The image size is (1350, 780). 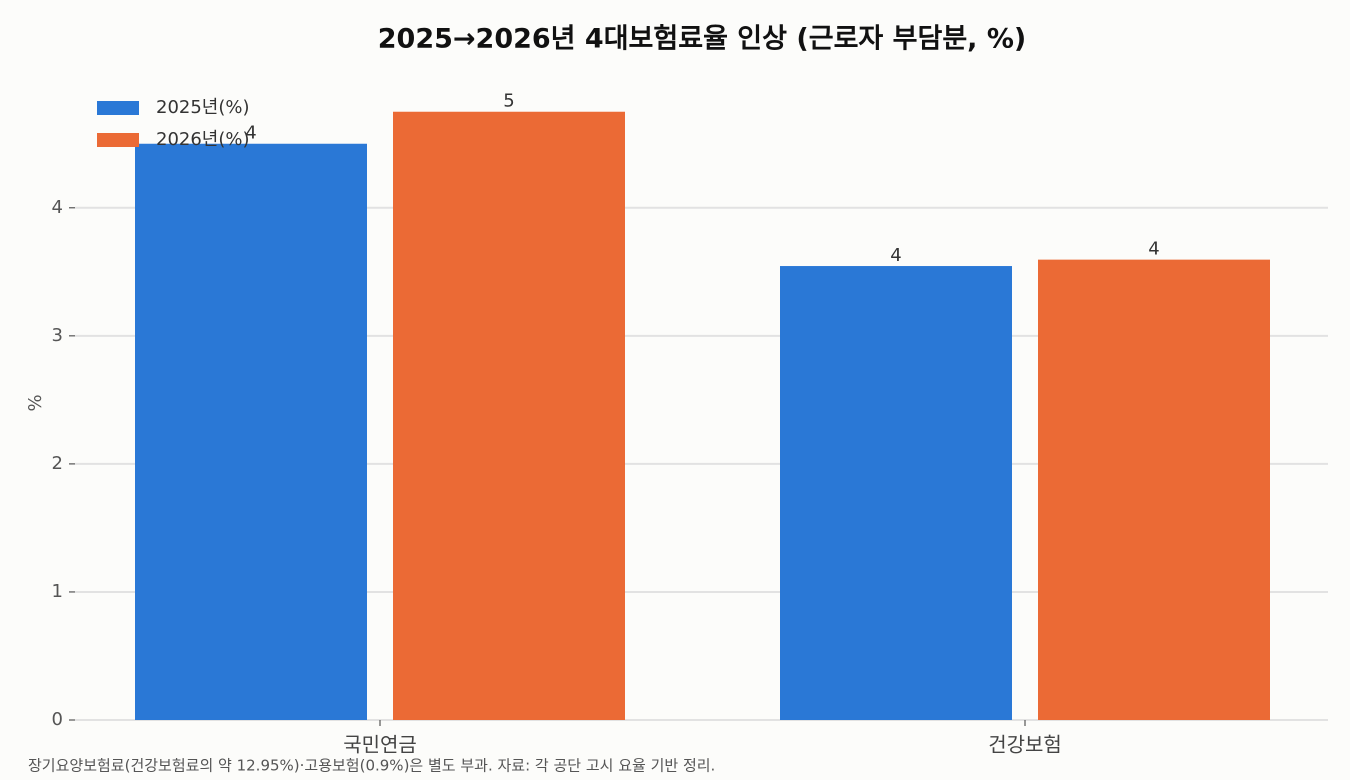 What do you see at coordinates (380, 745) in the screenshot?
I see `x-tick-label: 국민연금` at bounding box center [380, 745].